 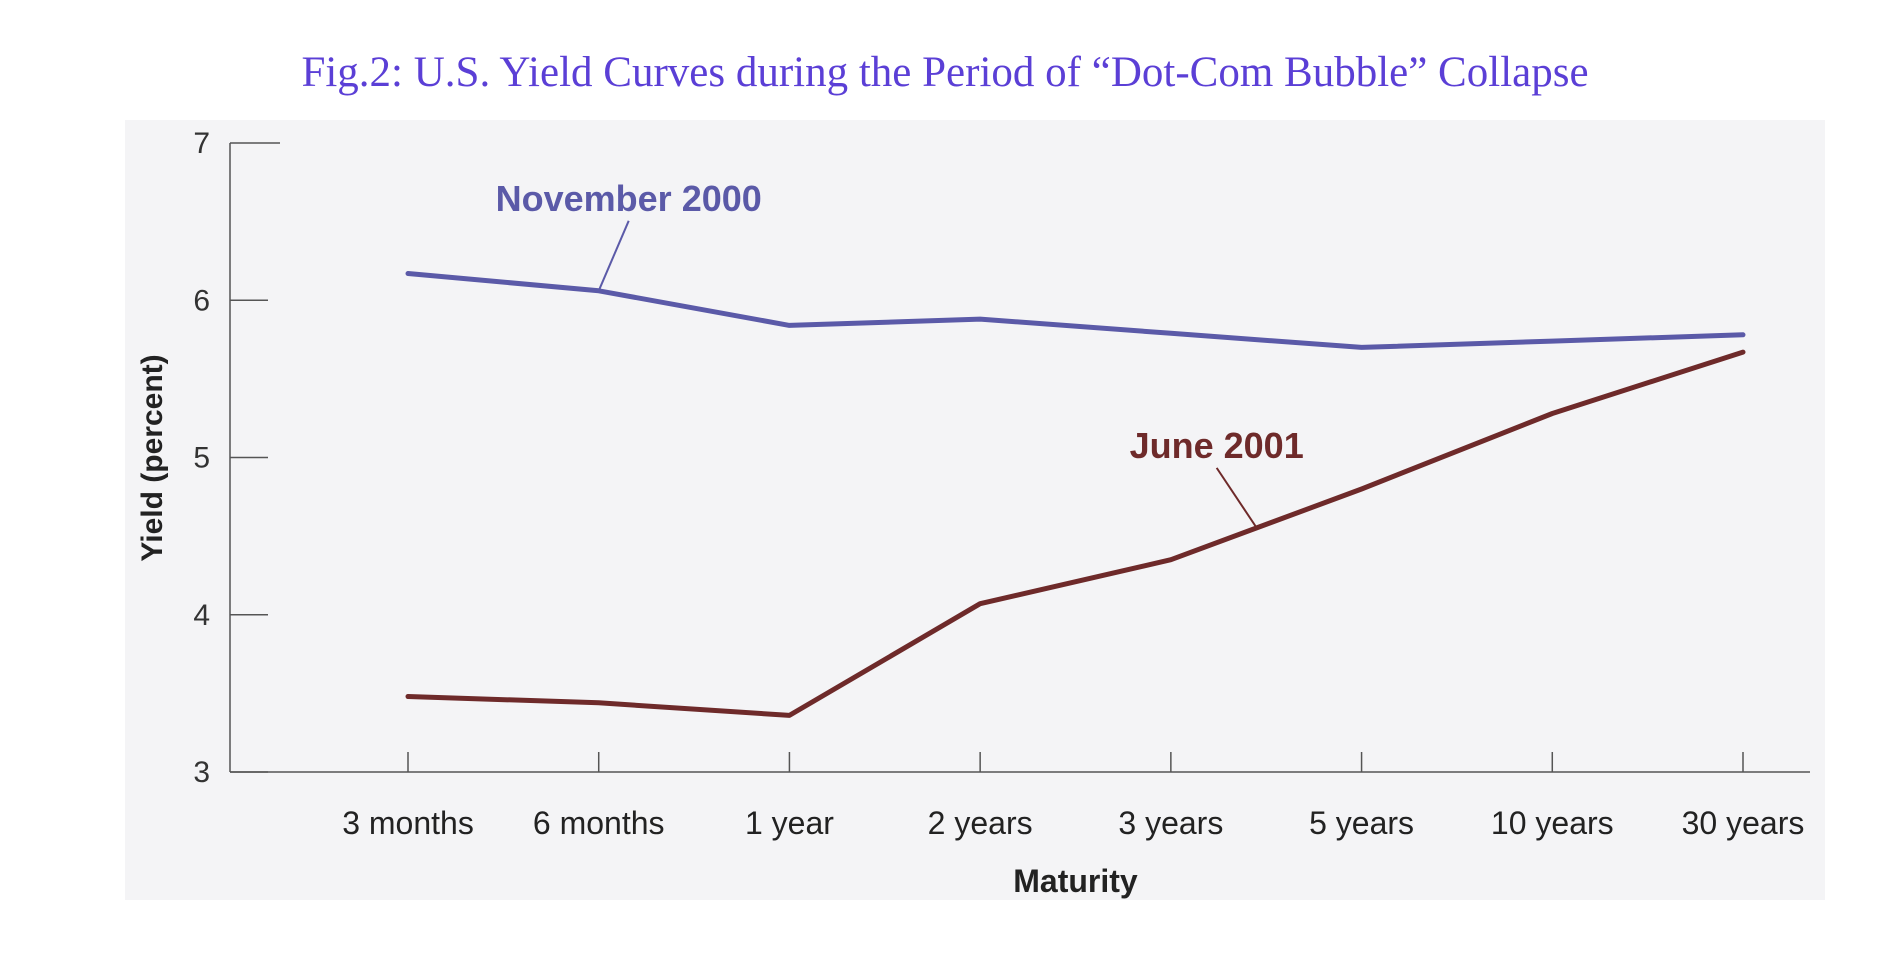 What do you see at coordinates (201, 300) in the screenshot?
I see `y-tick-label: 6` at bounding box center [201, 300].